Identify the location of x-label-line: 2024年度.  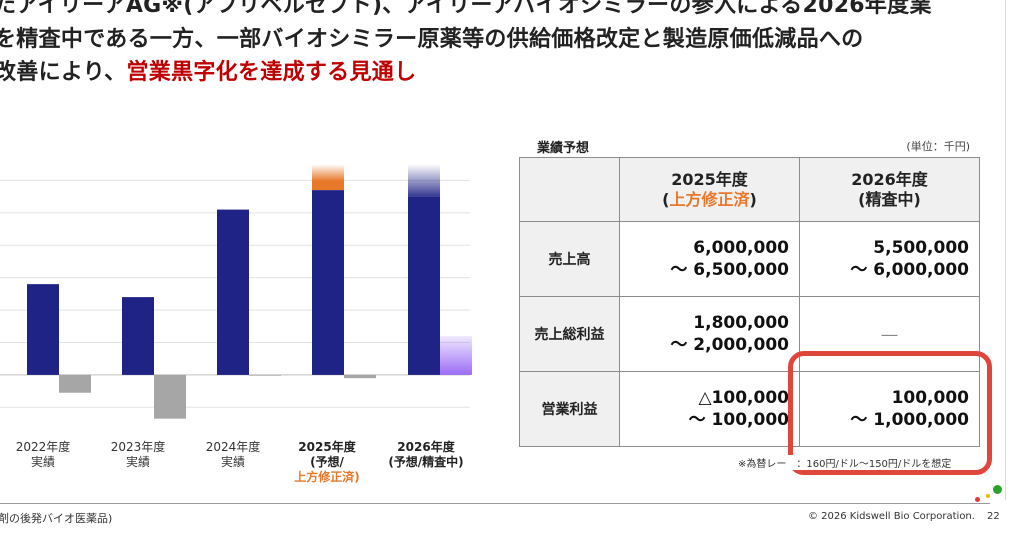
(233, 447).